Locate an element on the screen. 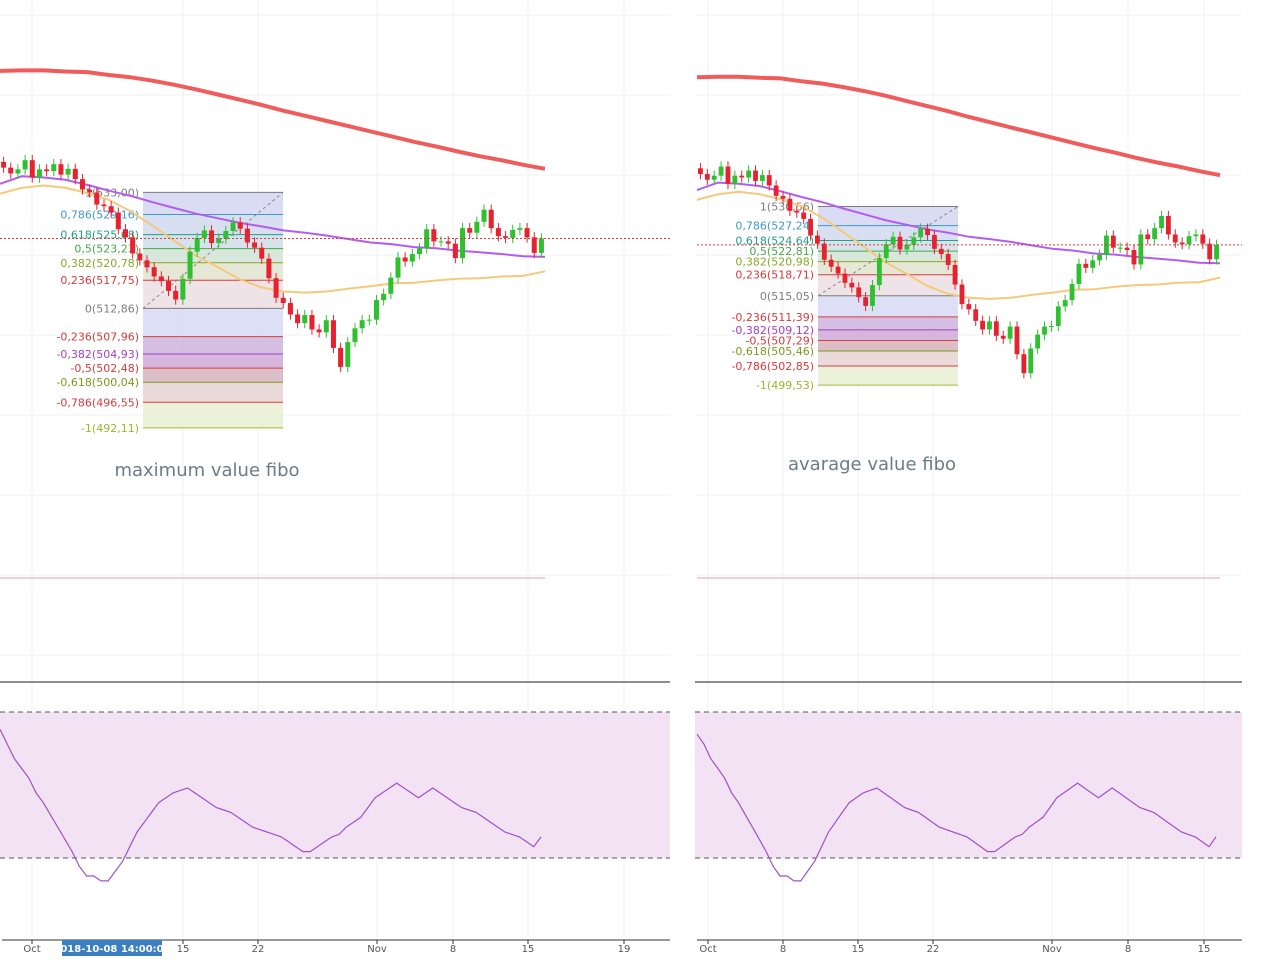 The height and width of the screenshot is (968, 1280). x-tick-label: Oct is located at coordinates (707, 949).